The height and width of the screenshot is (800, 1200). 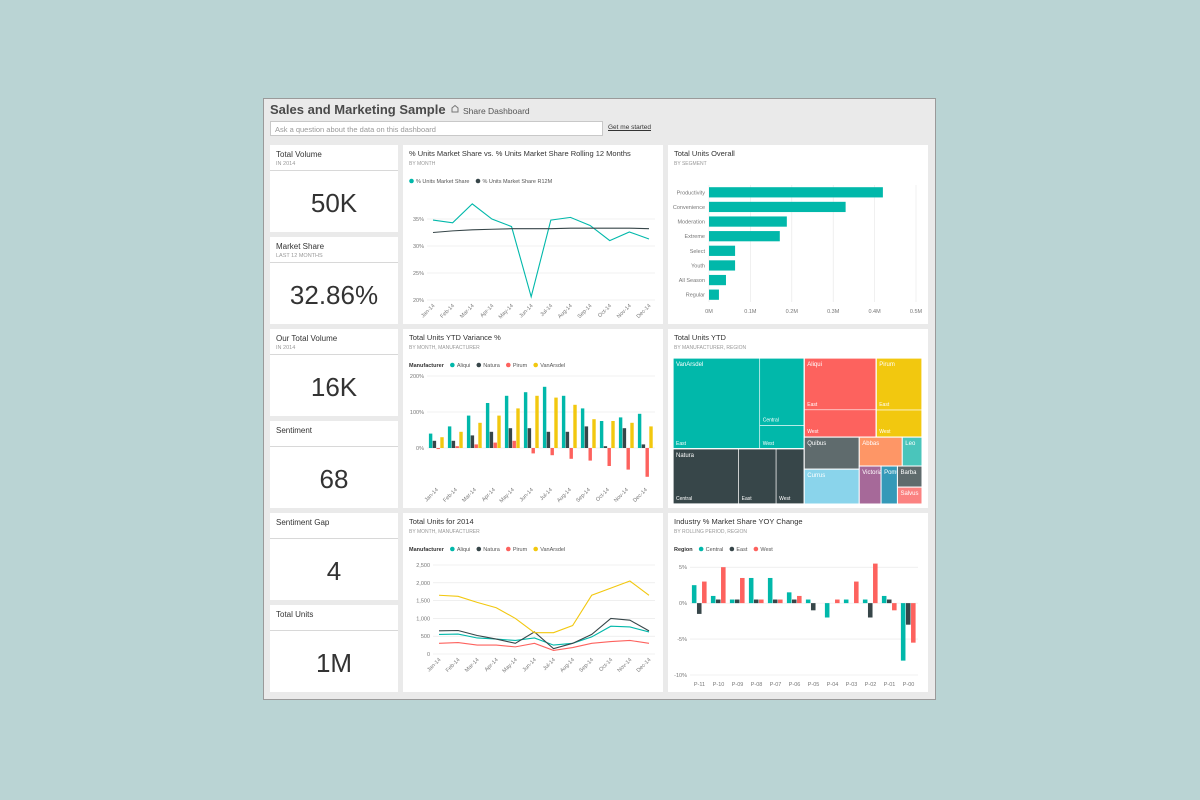 What do you see at coordinates (418, 301) in the screenshot?
I see `y-tick-label: 20%` at bounding box center [418, 301].